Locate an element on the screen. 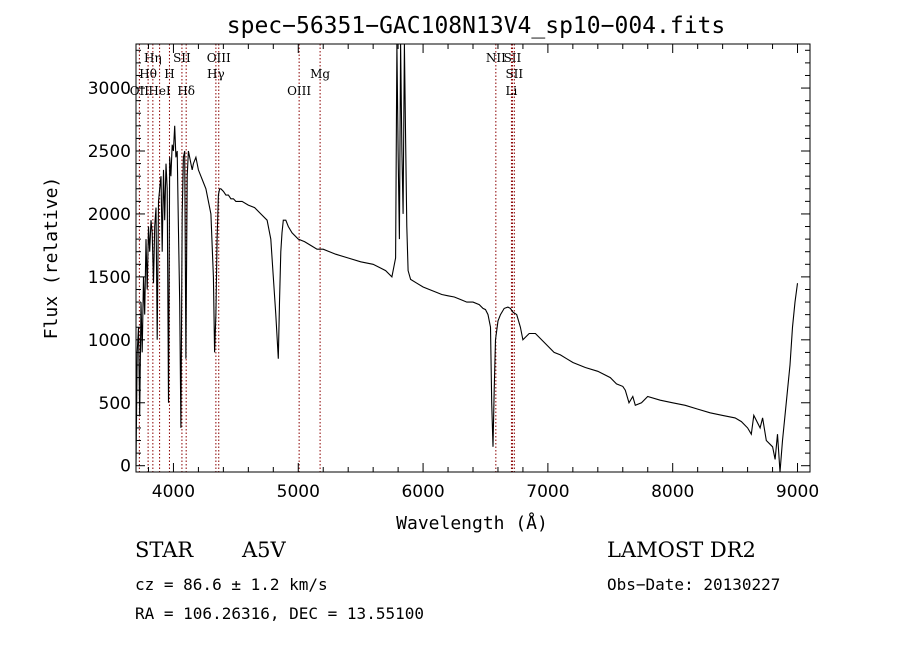 This screenshot has width=900, height=649. x-tick-label: 7000 is located at coordinates (547, 492).